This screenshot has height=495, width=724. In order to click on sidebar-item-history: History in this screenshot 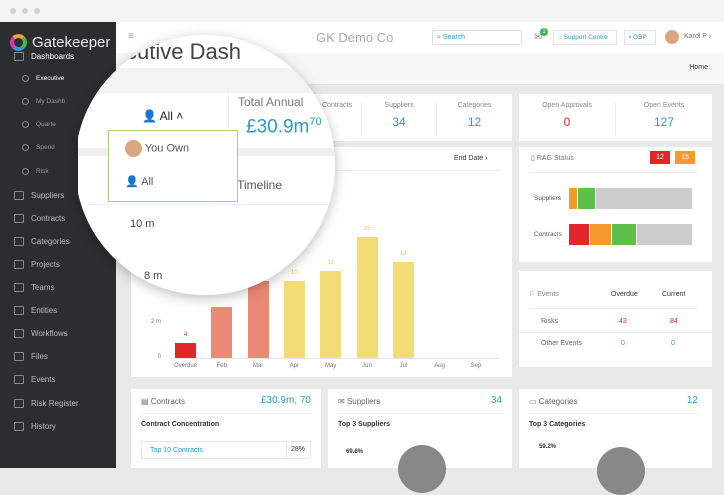, I will do `click(35, 426)`.